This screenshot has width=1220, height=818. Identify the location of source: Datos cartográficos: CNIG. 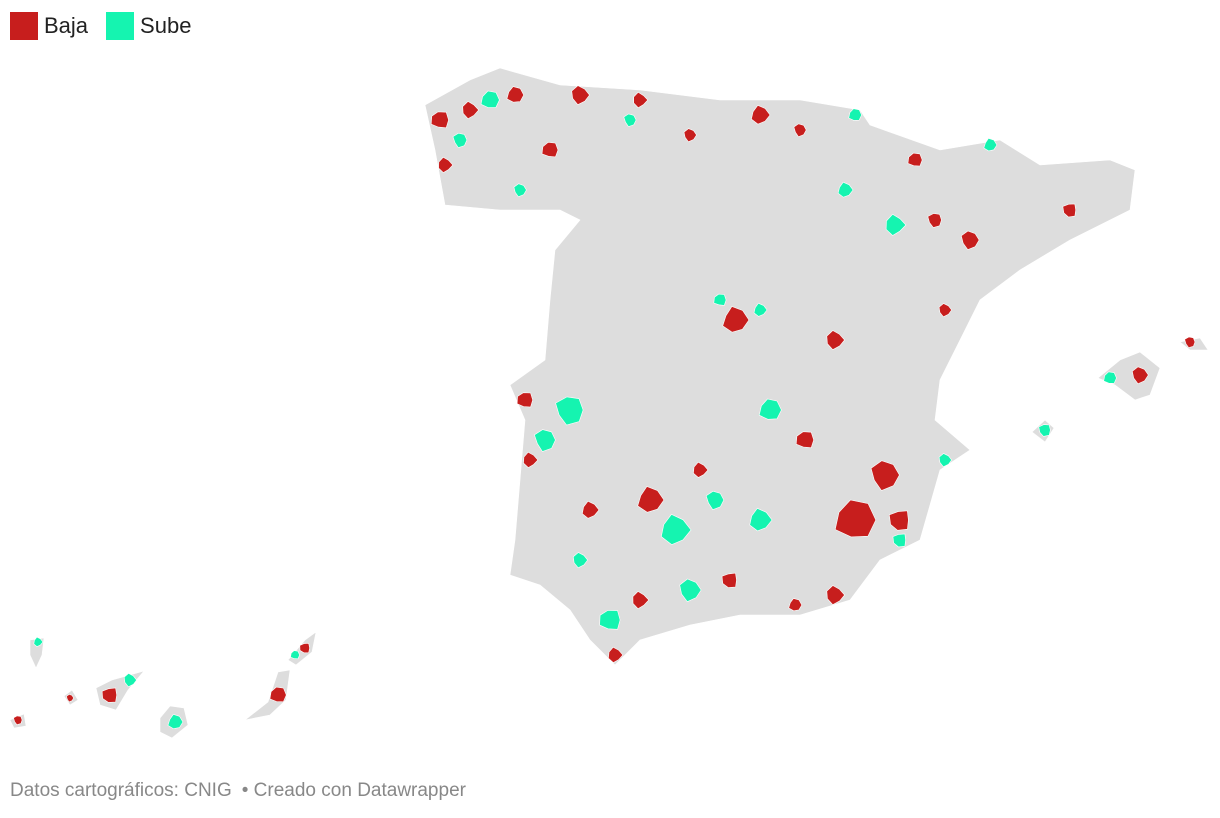
(121, 790).